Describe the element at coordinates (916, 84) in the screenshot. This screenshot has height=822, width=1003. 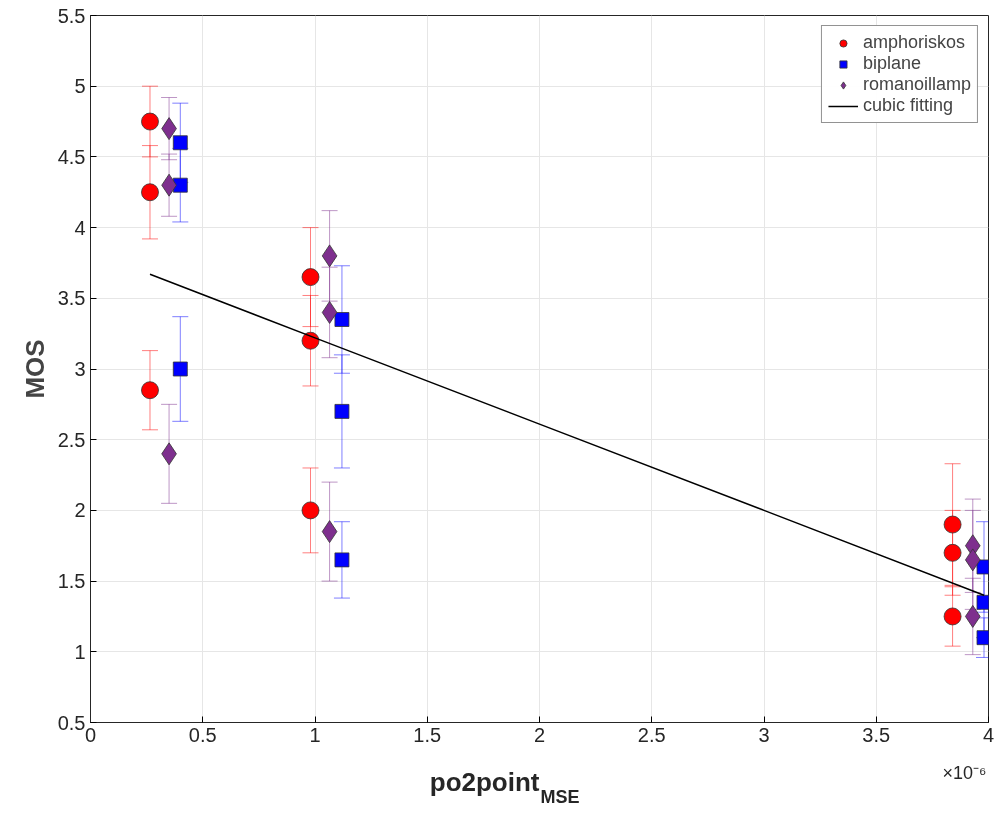
I see `legend-label: romanoillamp` at that location.